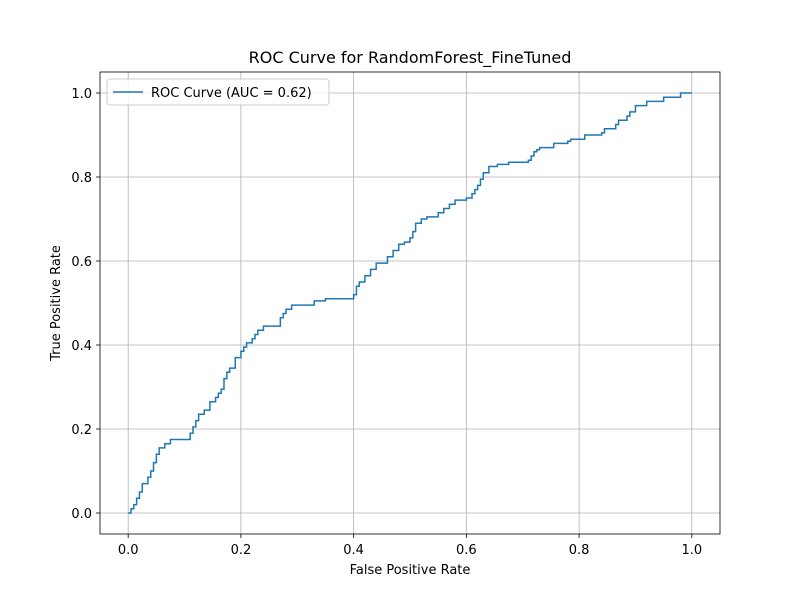 This screenshot has width=800, height=600. I want to click on y-axis-label: True Positive Rate, so click(56, 303).